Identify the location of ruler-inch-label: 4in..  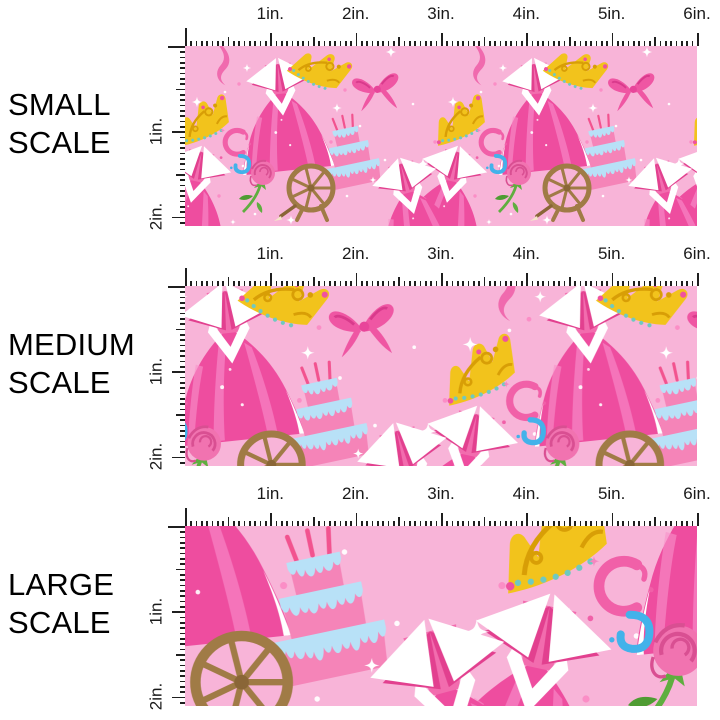
(526, 253).